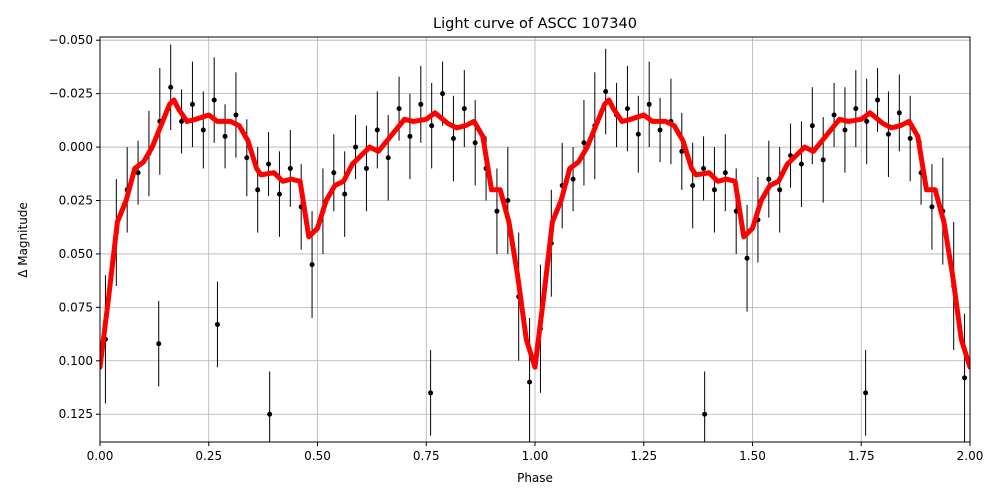  What do you see at coordinates (535, 456) in the screenshot?
I see `x-tick-label: 1.00` at bounding box center [535, 456].